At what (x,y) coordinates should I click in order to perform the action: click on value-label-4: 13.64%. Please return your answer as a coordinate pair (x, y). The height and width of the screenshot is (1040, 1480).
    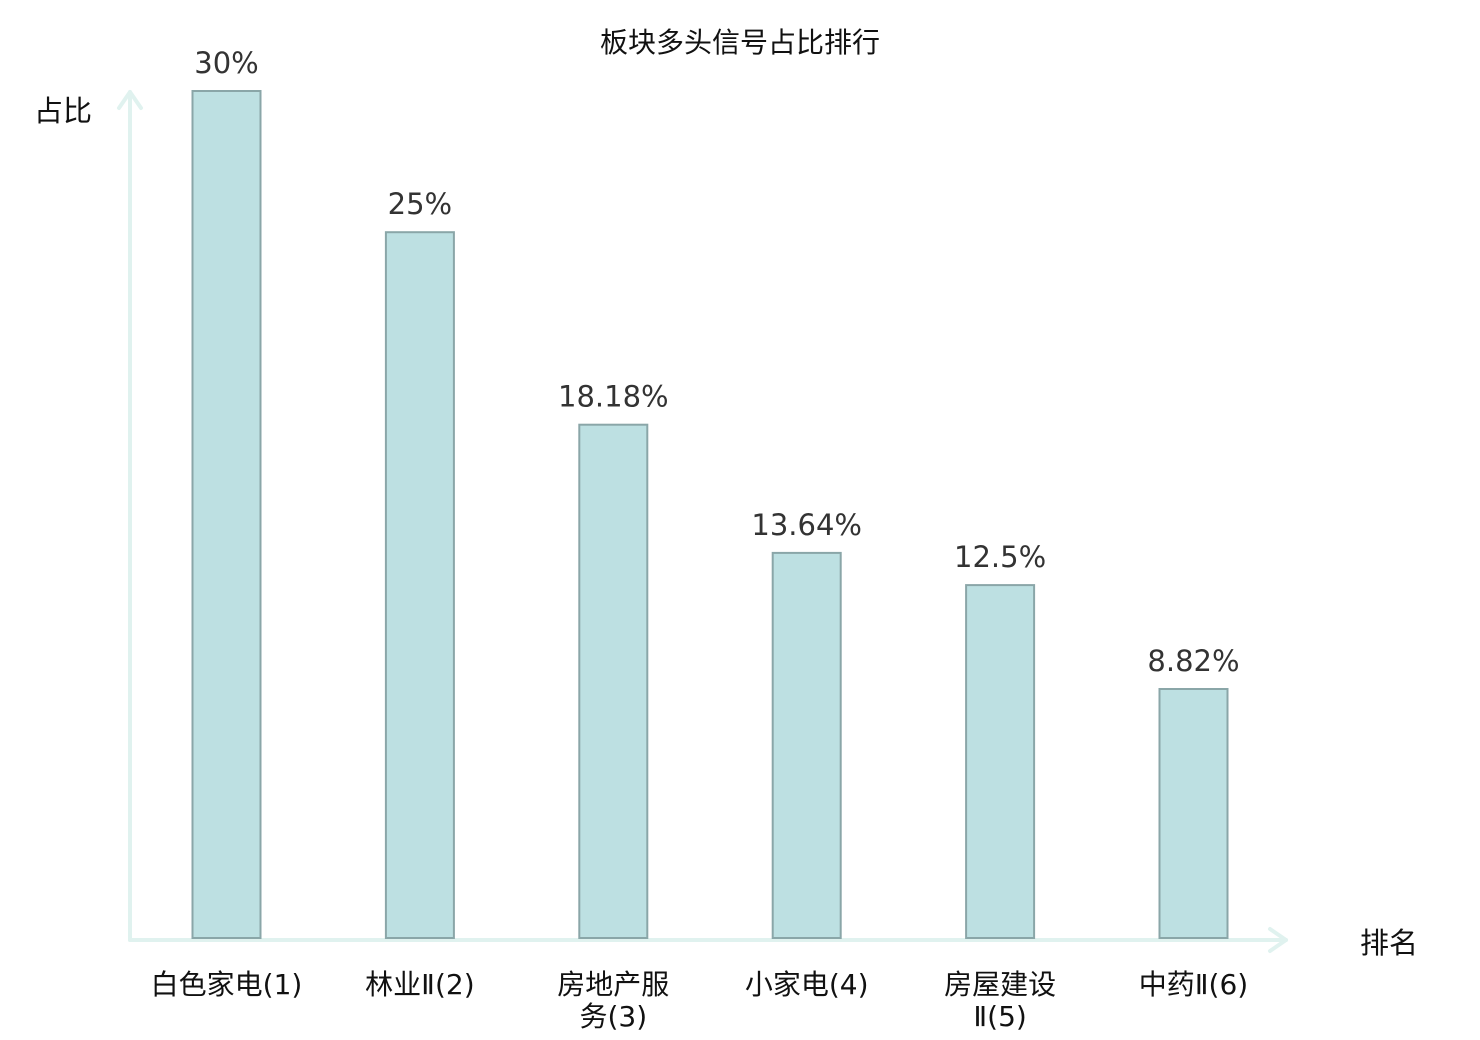
    Looking at the image, I should click on (806, 525).